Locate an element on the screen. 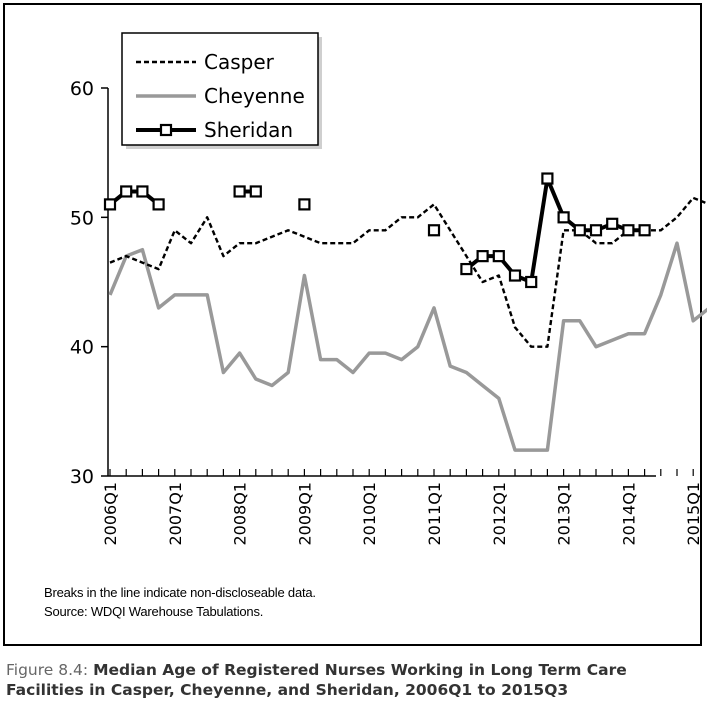  legend-box is located at coordinates (220, 89).